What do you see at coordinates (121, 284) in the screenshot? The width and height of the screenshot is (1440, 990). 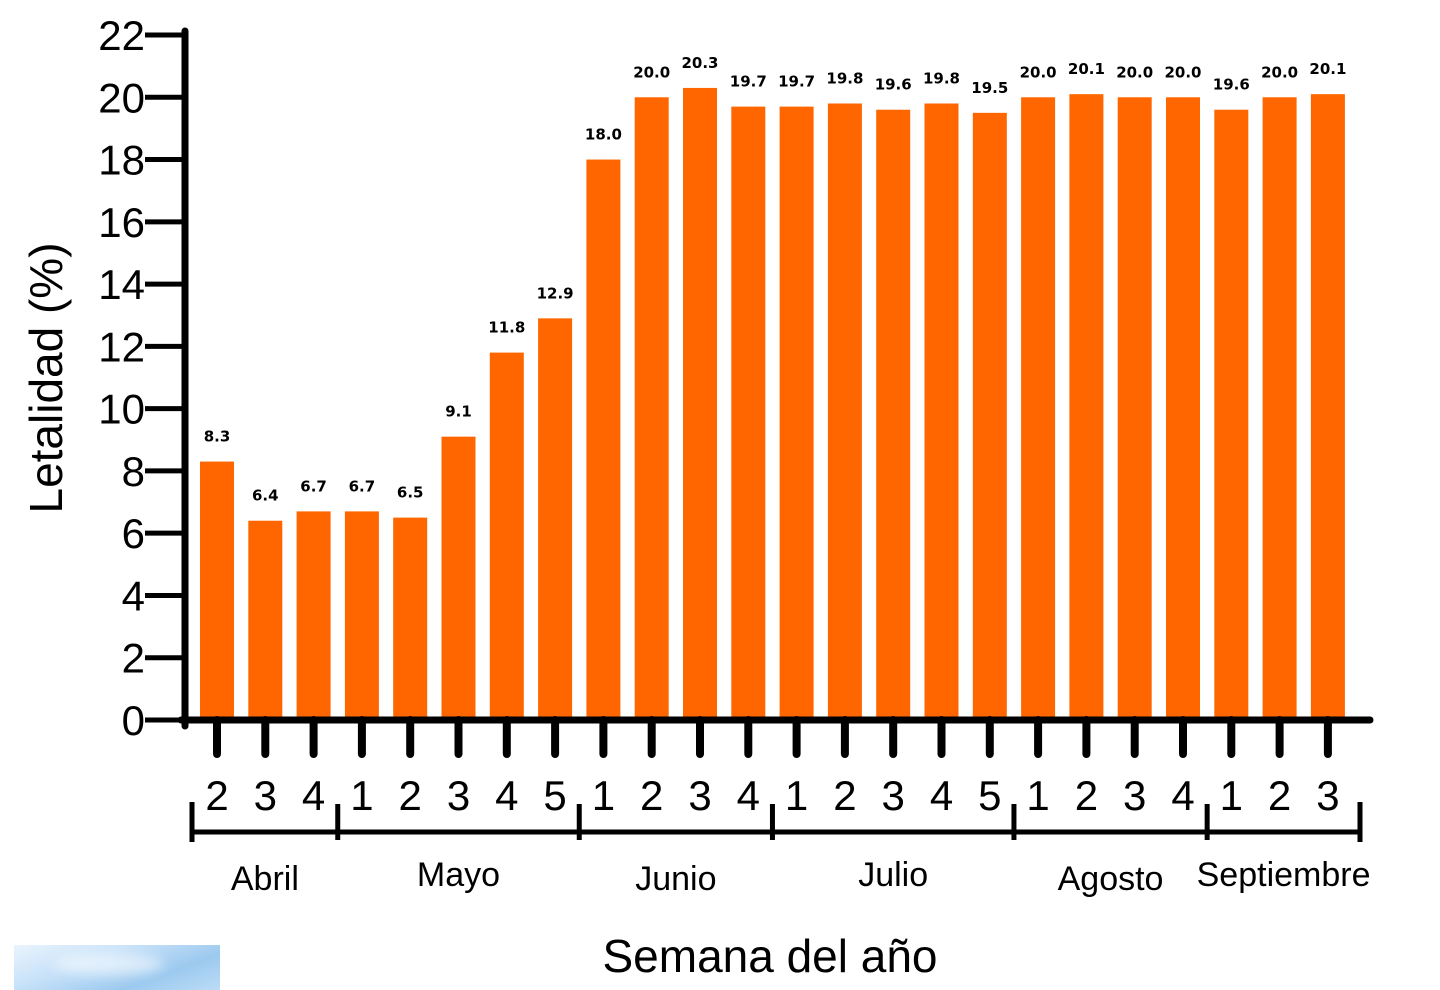 I see `y-tick-label: 14` at bounding box center [121, 284].